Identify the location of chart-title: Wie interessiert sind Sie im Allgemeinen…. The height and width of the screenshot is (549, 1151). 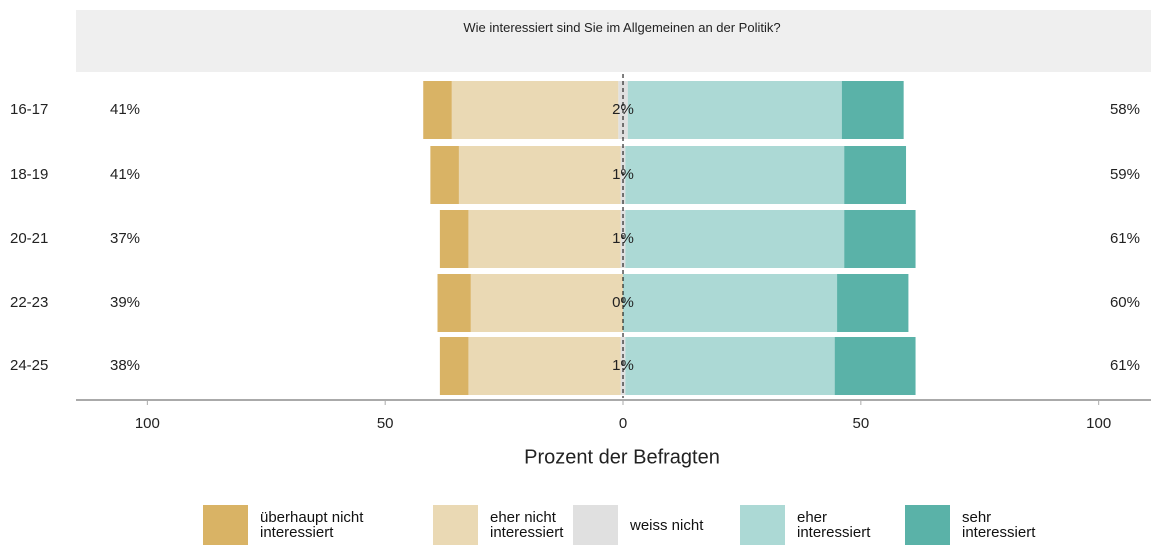
(622, 27).